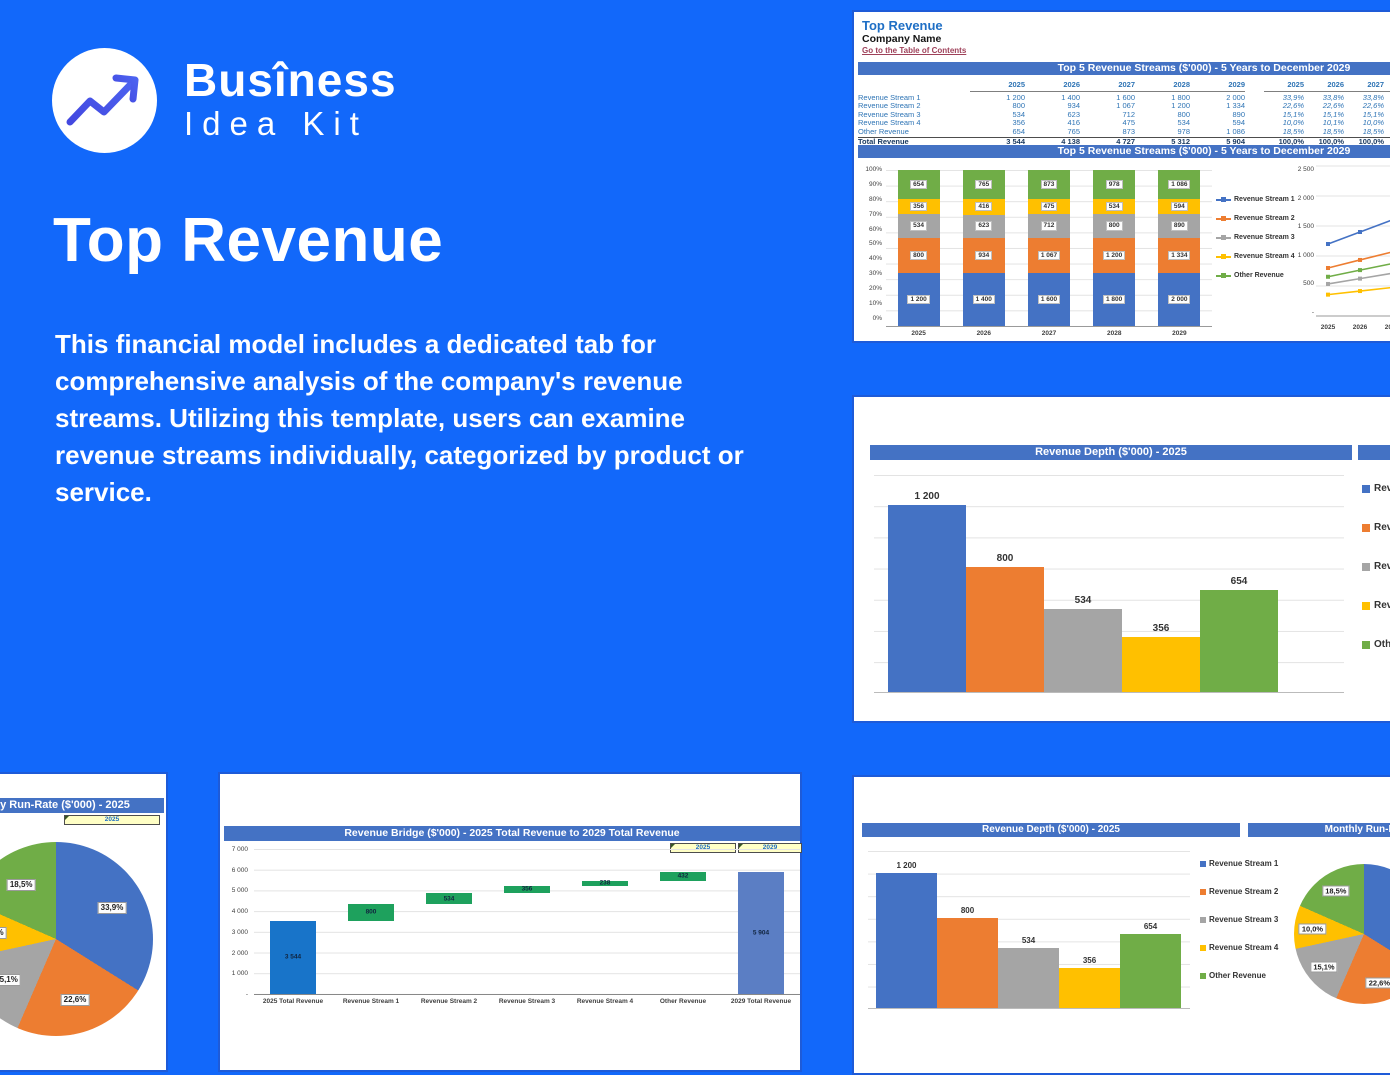 The height and width of the screenshot is (1075, 1390). I want to click on bar-segment: 1 334, so click(1179, 255).